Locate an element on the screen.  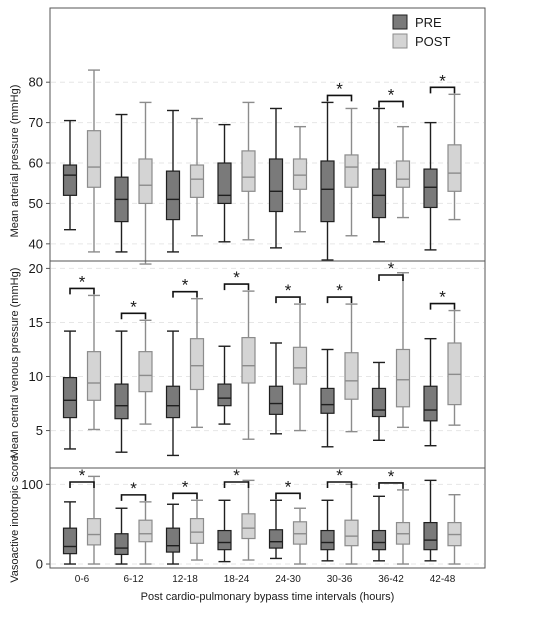
x-tick-label: 36-42 is located at coordinates (391, 579).